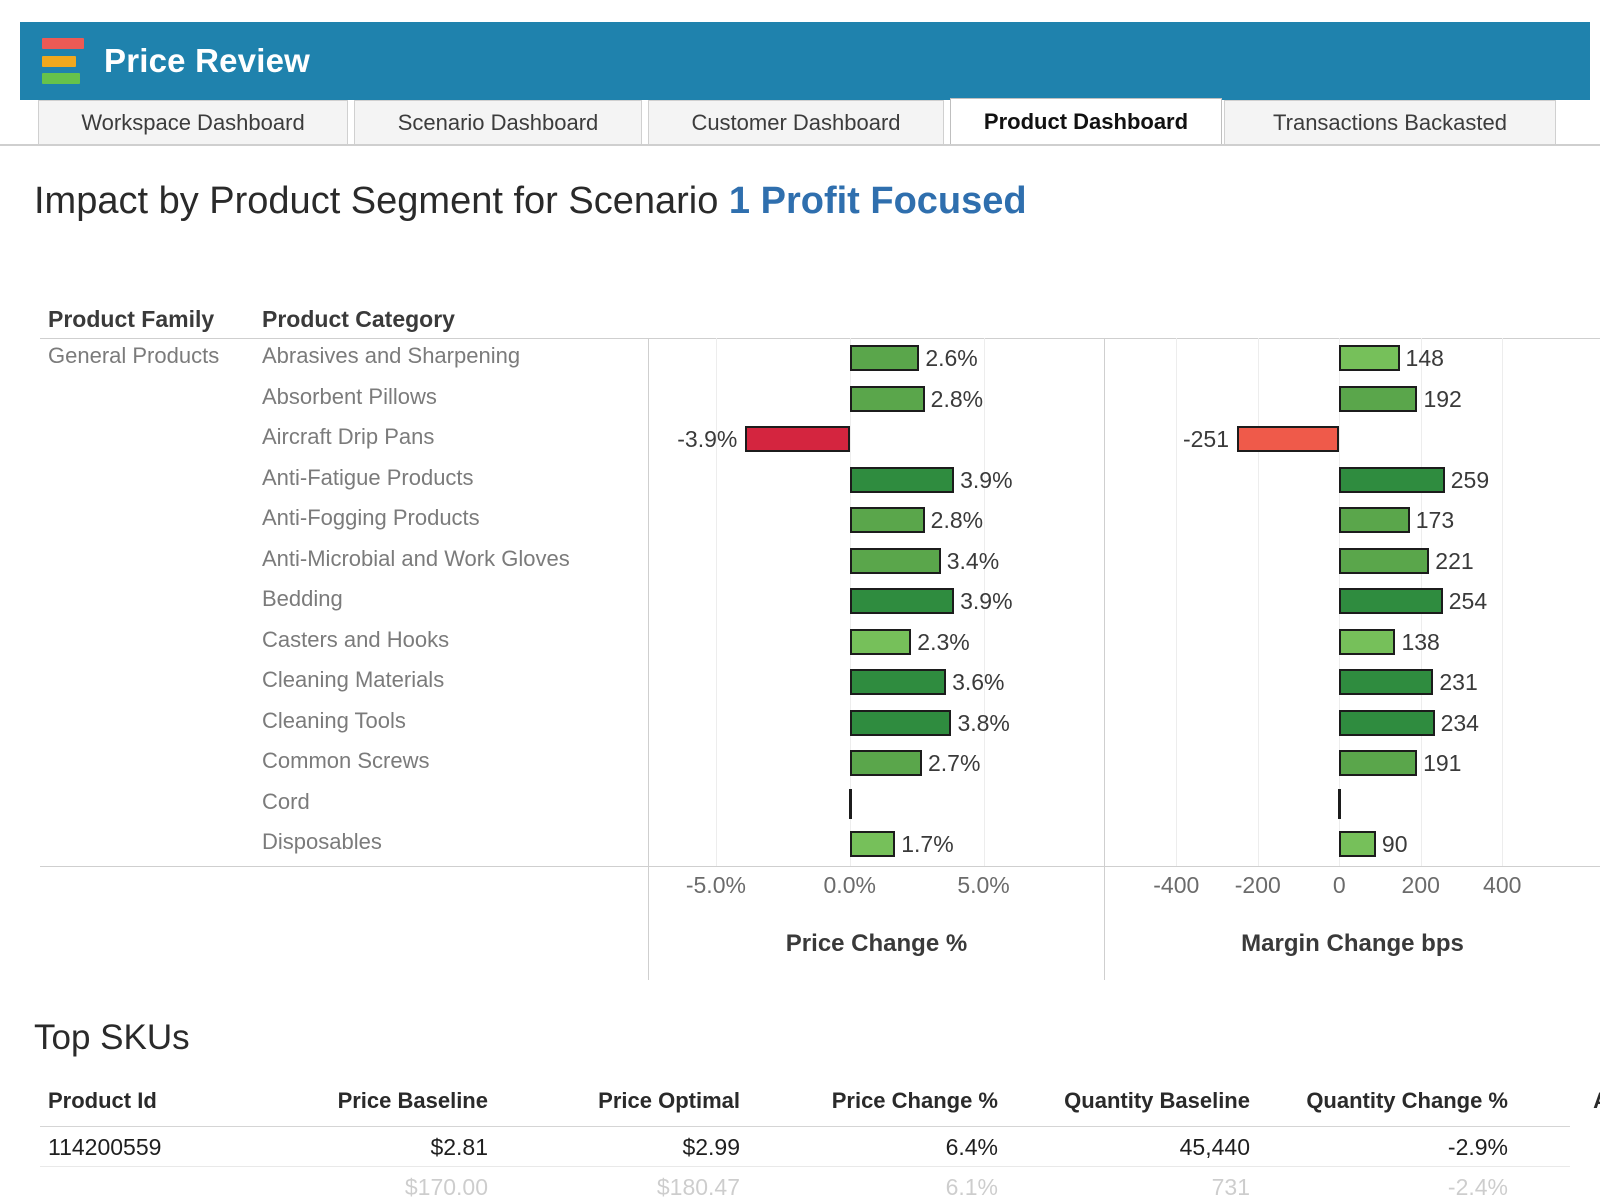  What do you see at coordinates (1257, 885) in the screenshot?
I see `axis-tick-label: -200` at bounding box center [1257, 885].